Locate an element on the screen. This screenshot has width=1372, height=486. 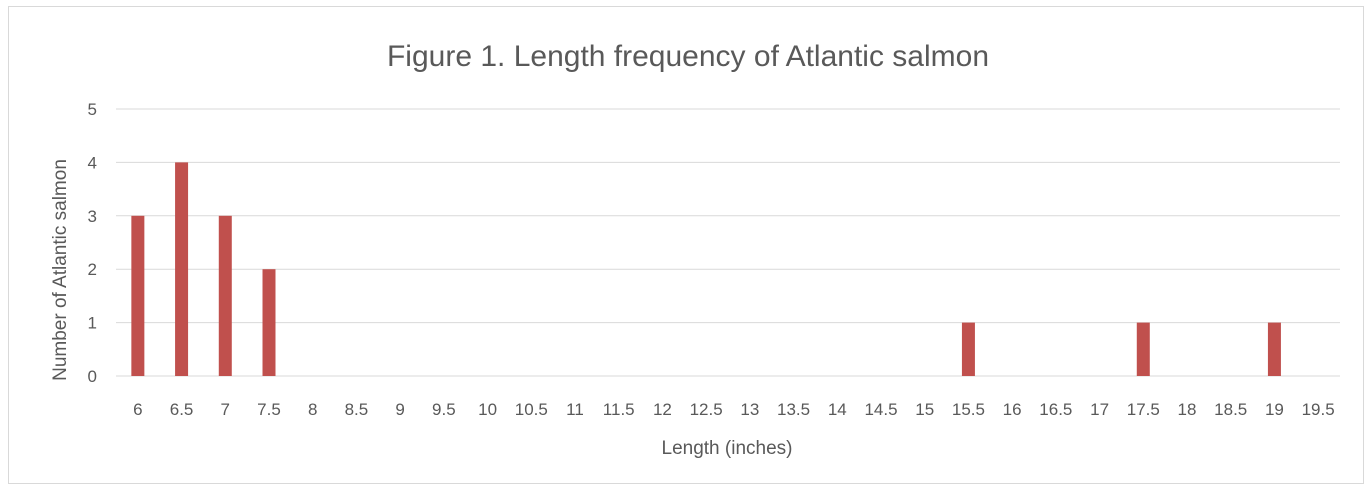
x-tick-label: 11 is located at coordinates (575, 409).